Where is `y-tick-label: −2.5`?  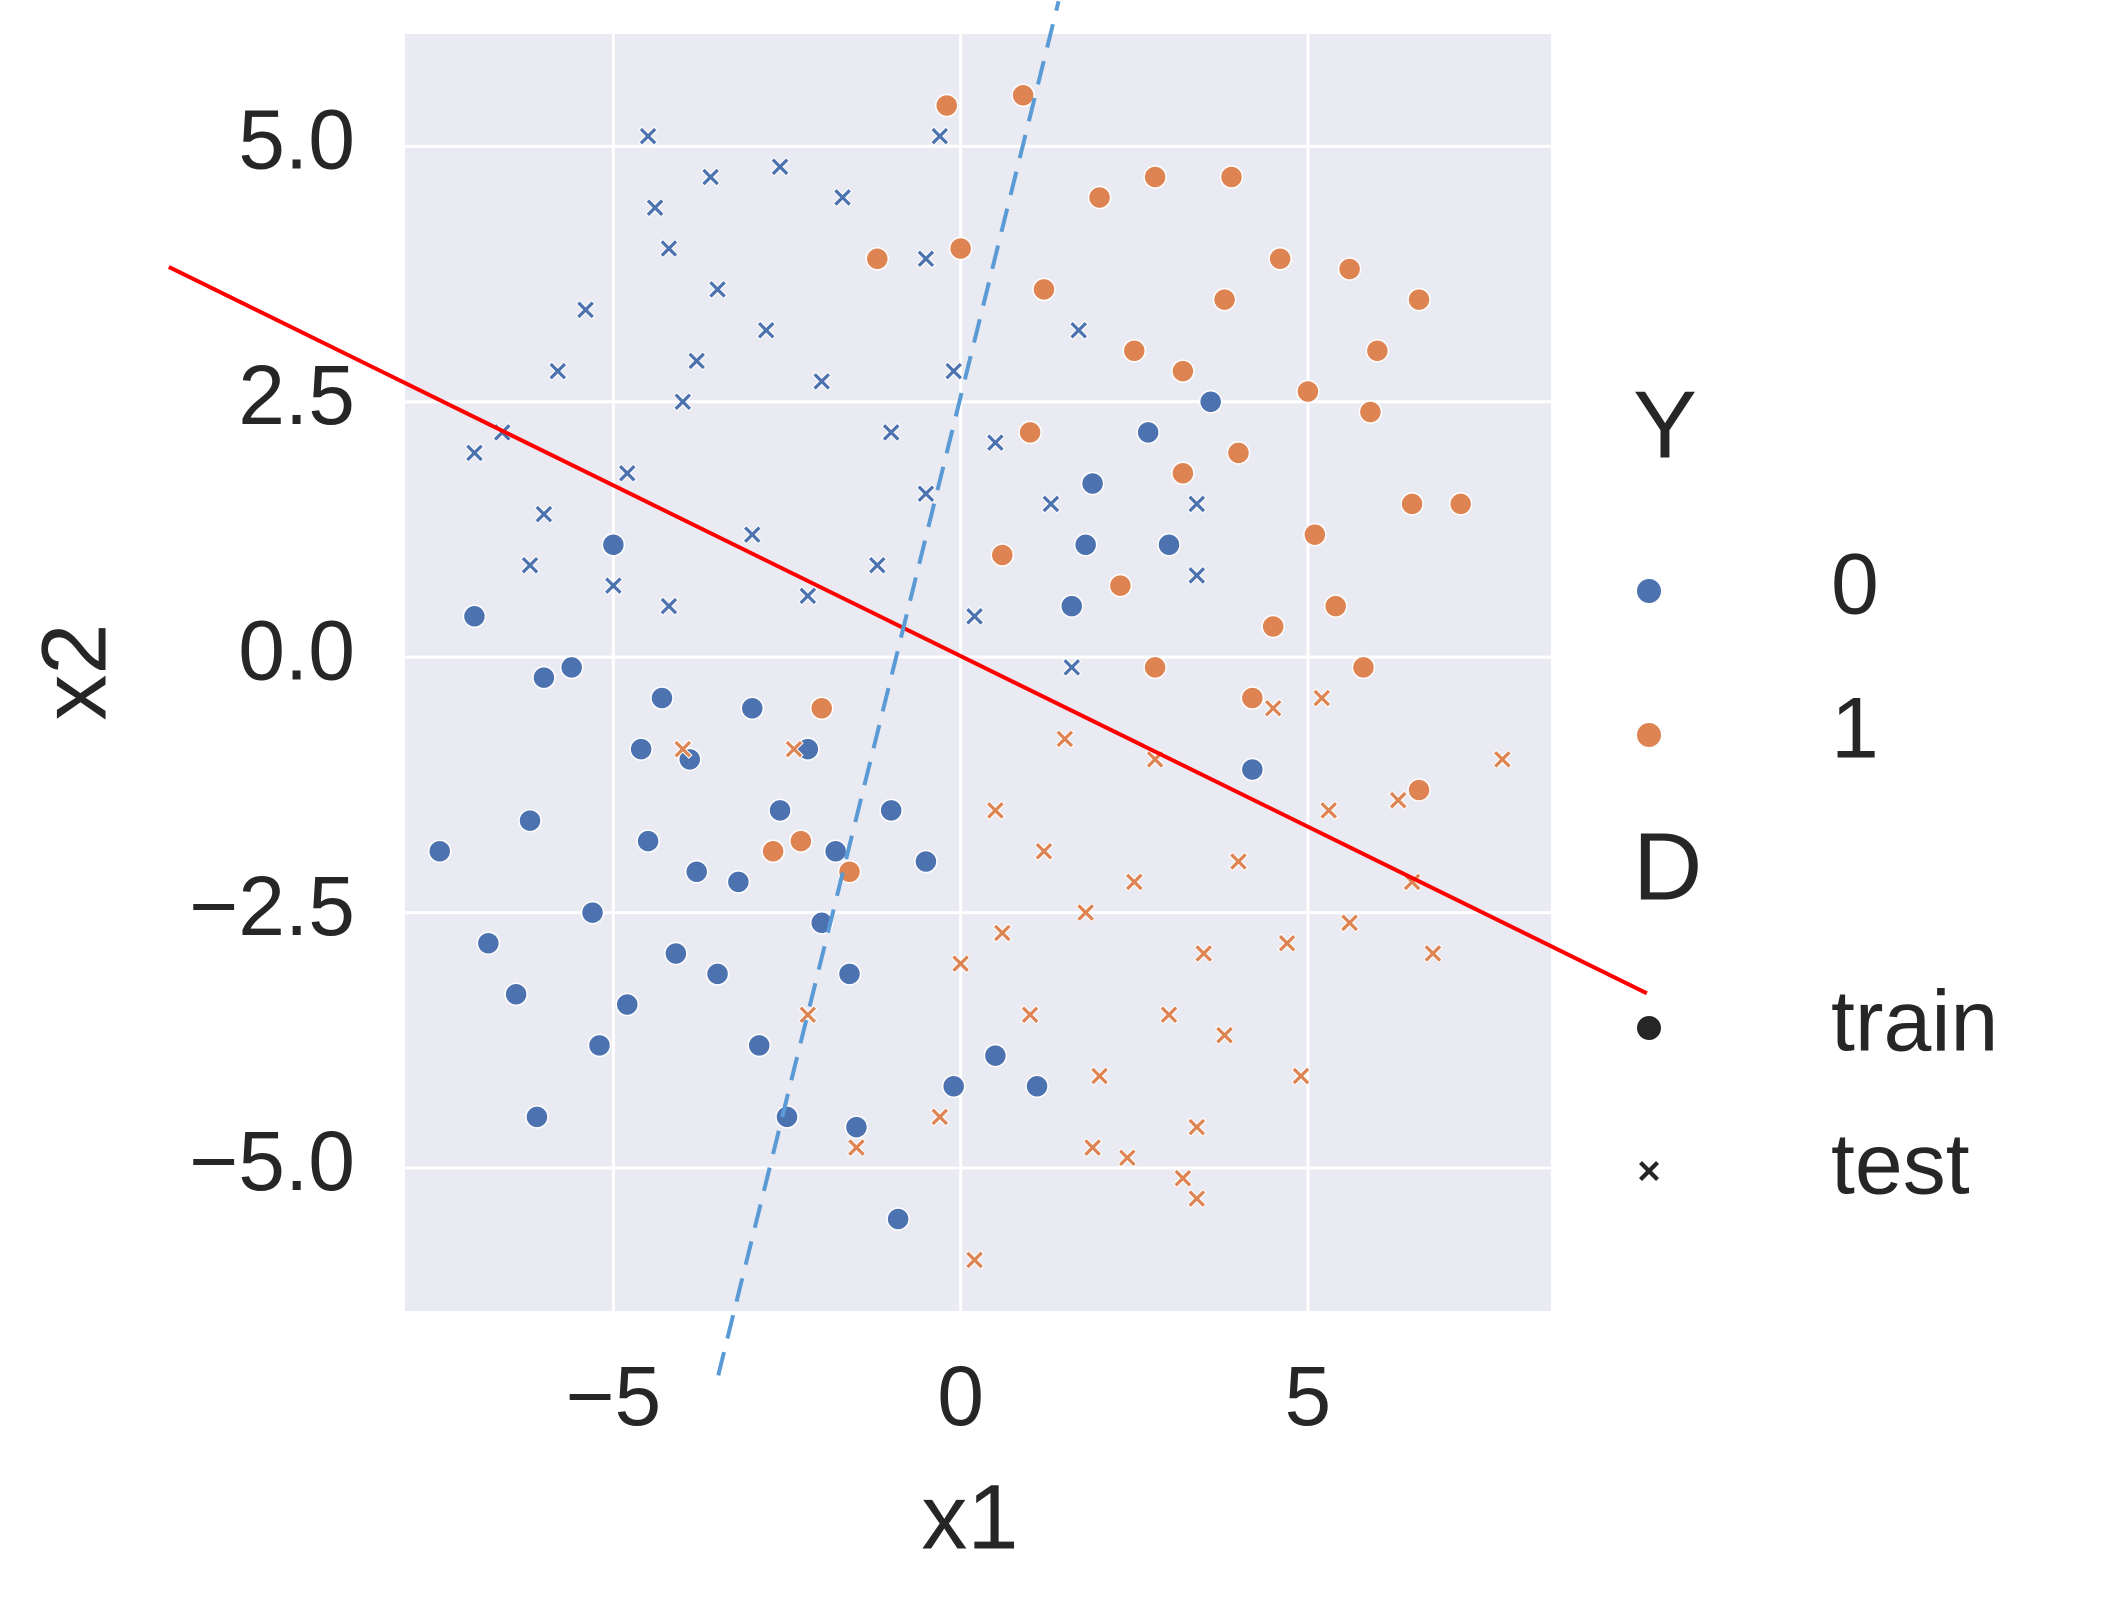
y-tick-label: −2.5 is located at coordinates (272, 906).